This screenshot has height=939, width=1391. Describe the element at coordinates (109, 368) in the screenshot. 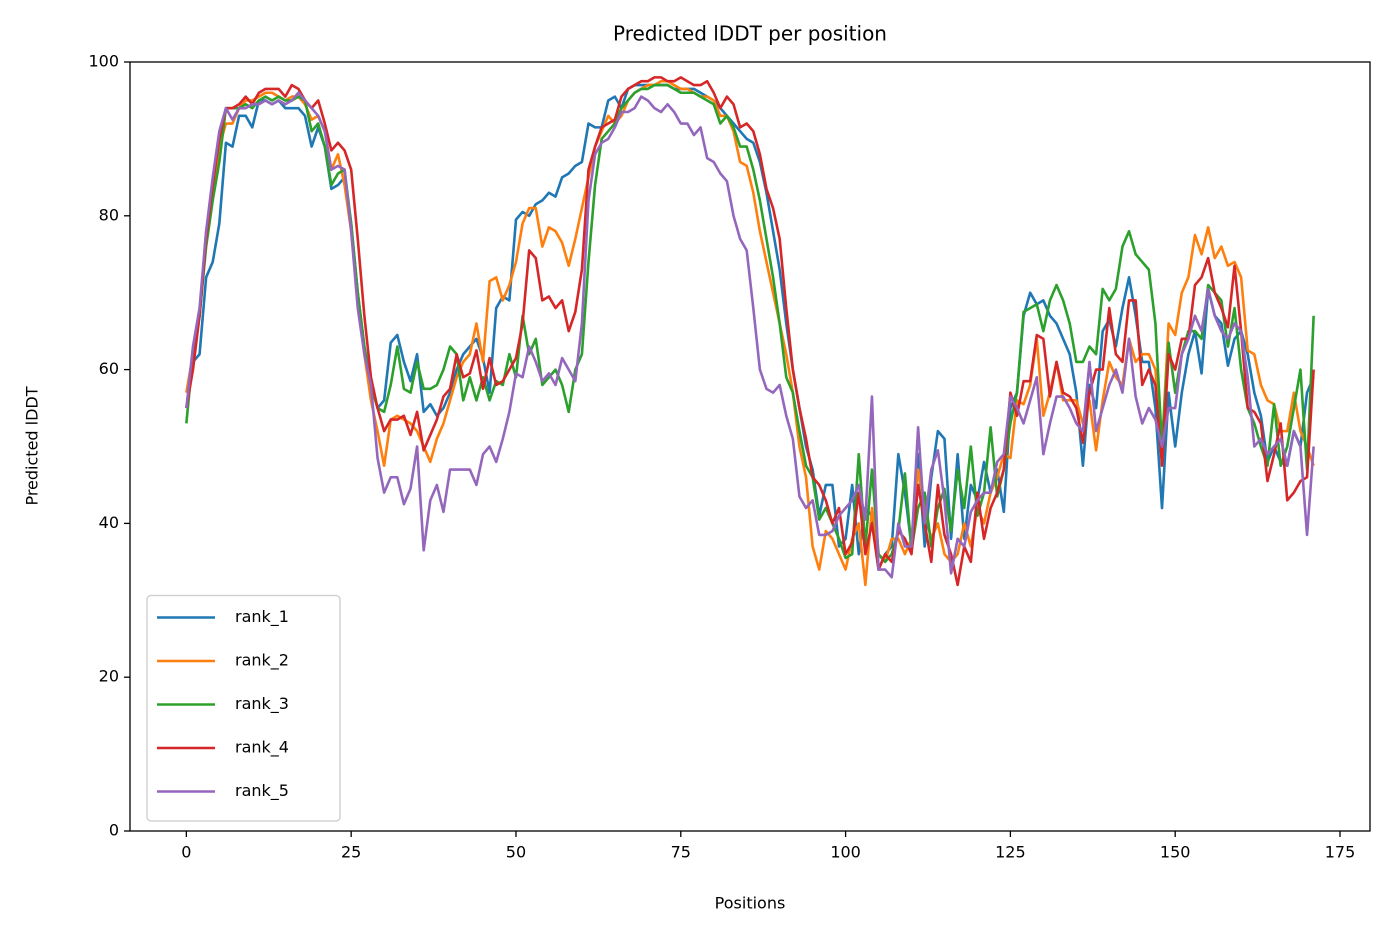

I see `y-tick-label: 60` at that location.